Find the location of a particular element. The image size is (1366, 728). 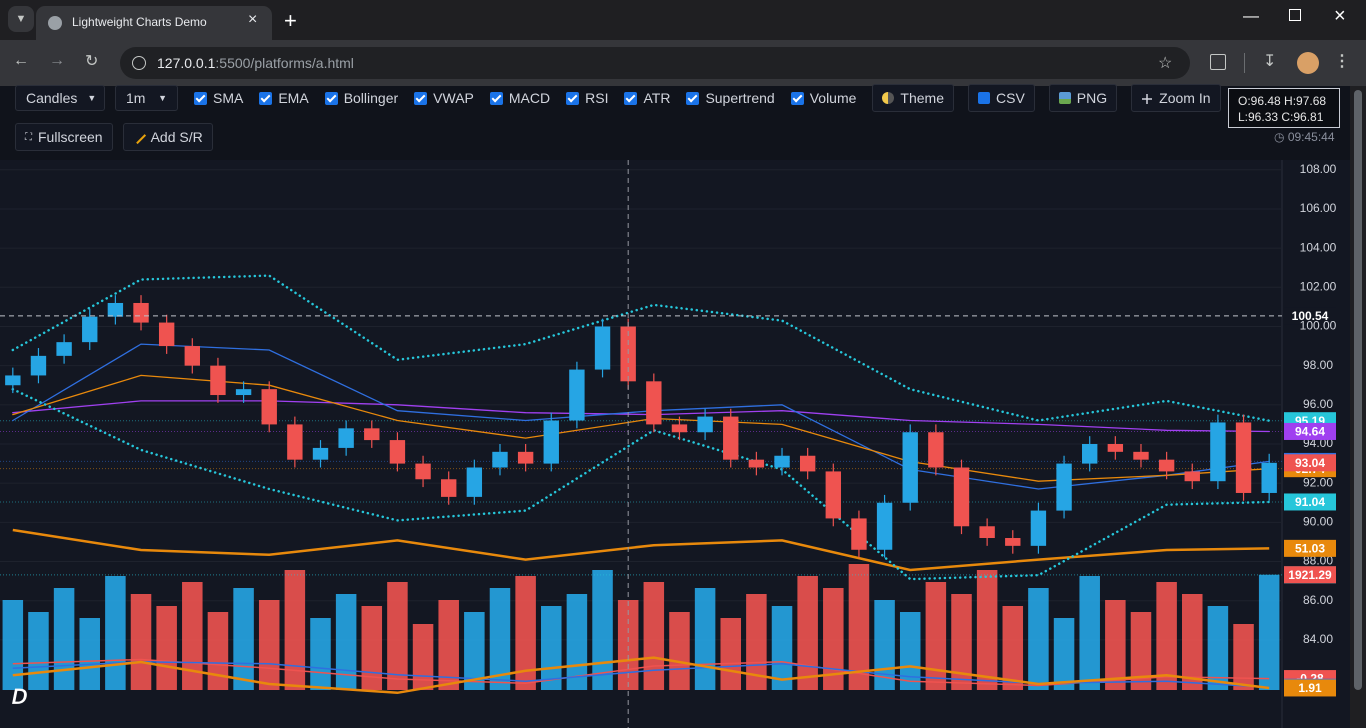

toggle-label: RSI is located at coordinates (597, 98).